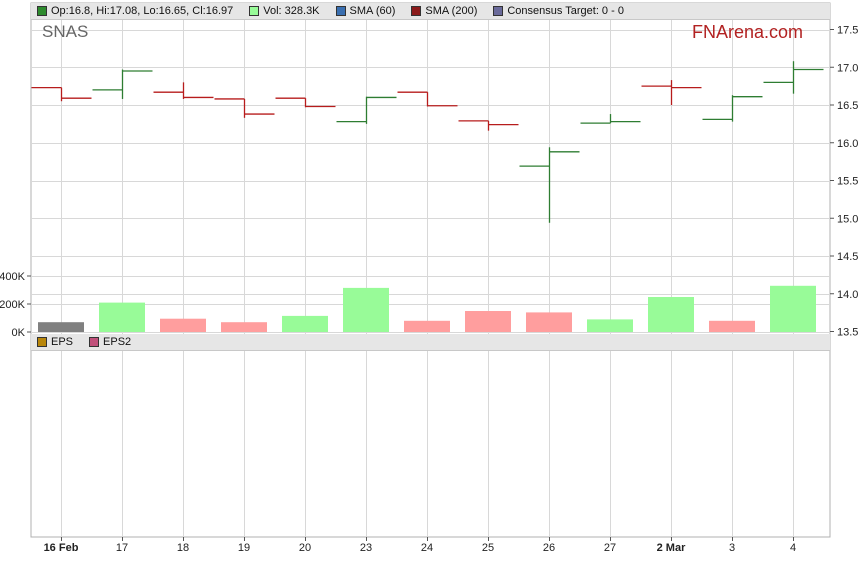 This screenshot has width=859, height=566. I want to click on price-axis-label: 17.5, so click(847, 31).